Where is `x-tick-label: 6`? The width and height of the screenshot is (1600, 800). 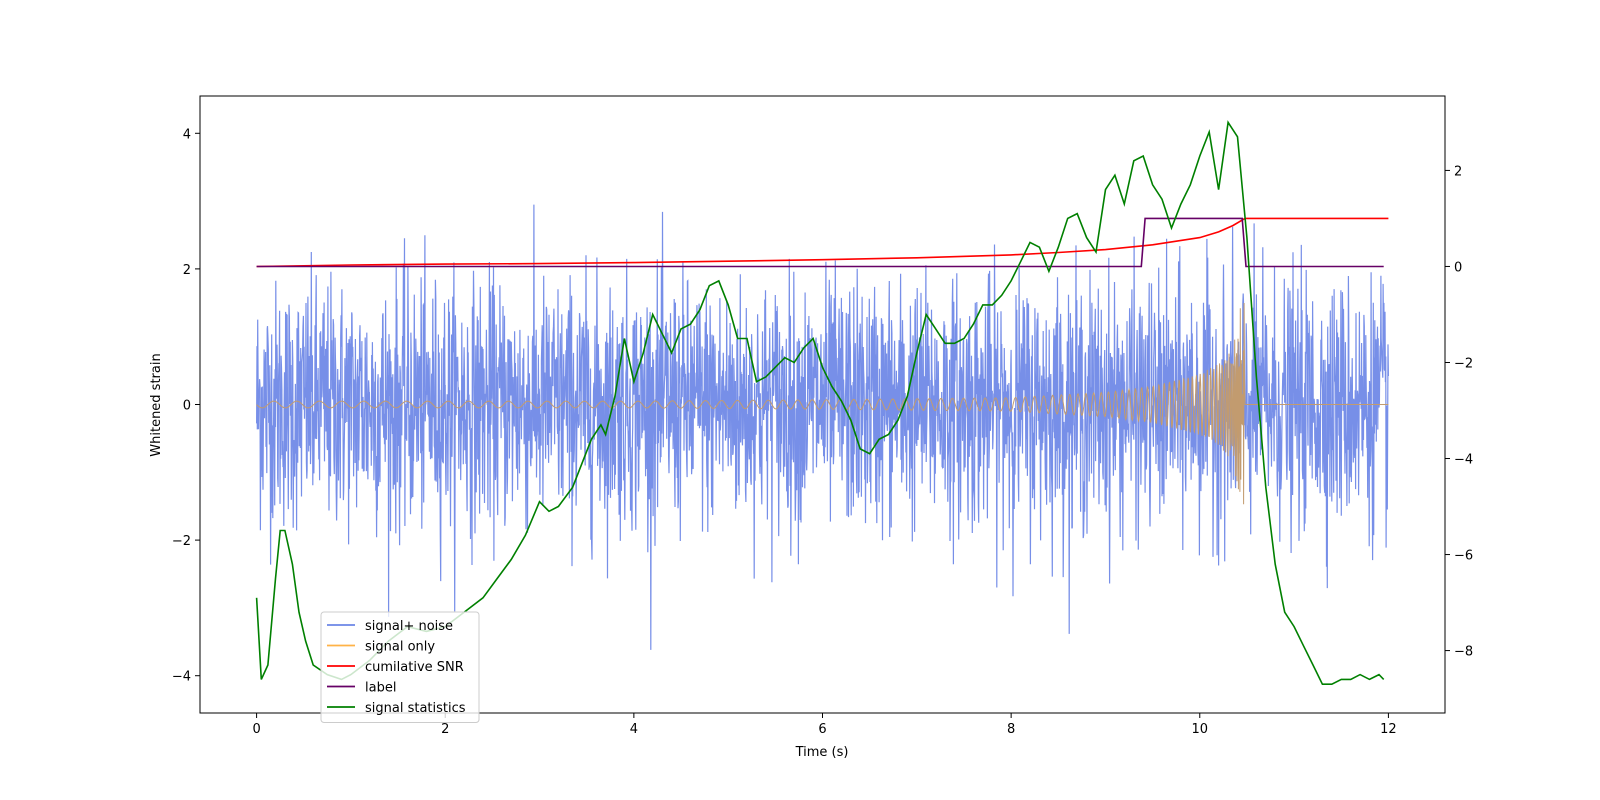
x-tick-label: 6 is located at coordinates (822, 729).